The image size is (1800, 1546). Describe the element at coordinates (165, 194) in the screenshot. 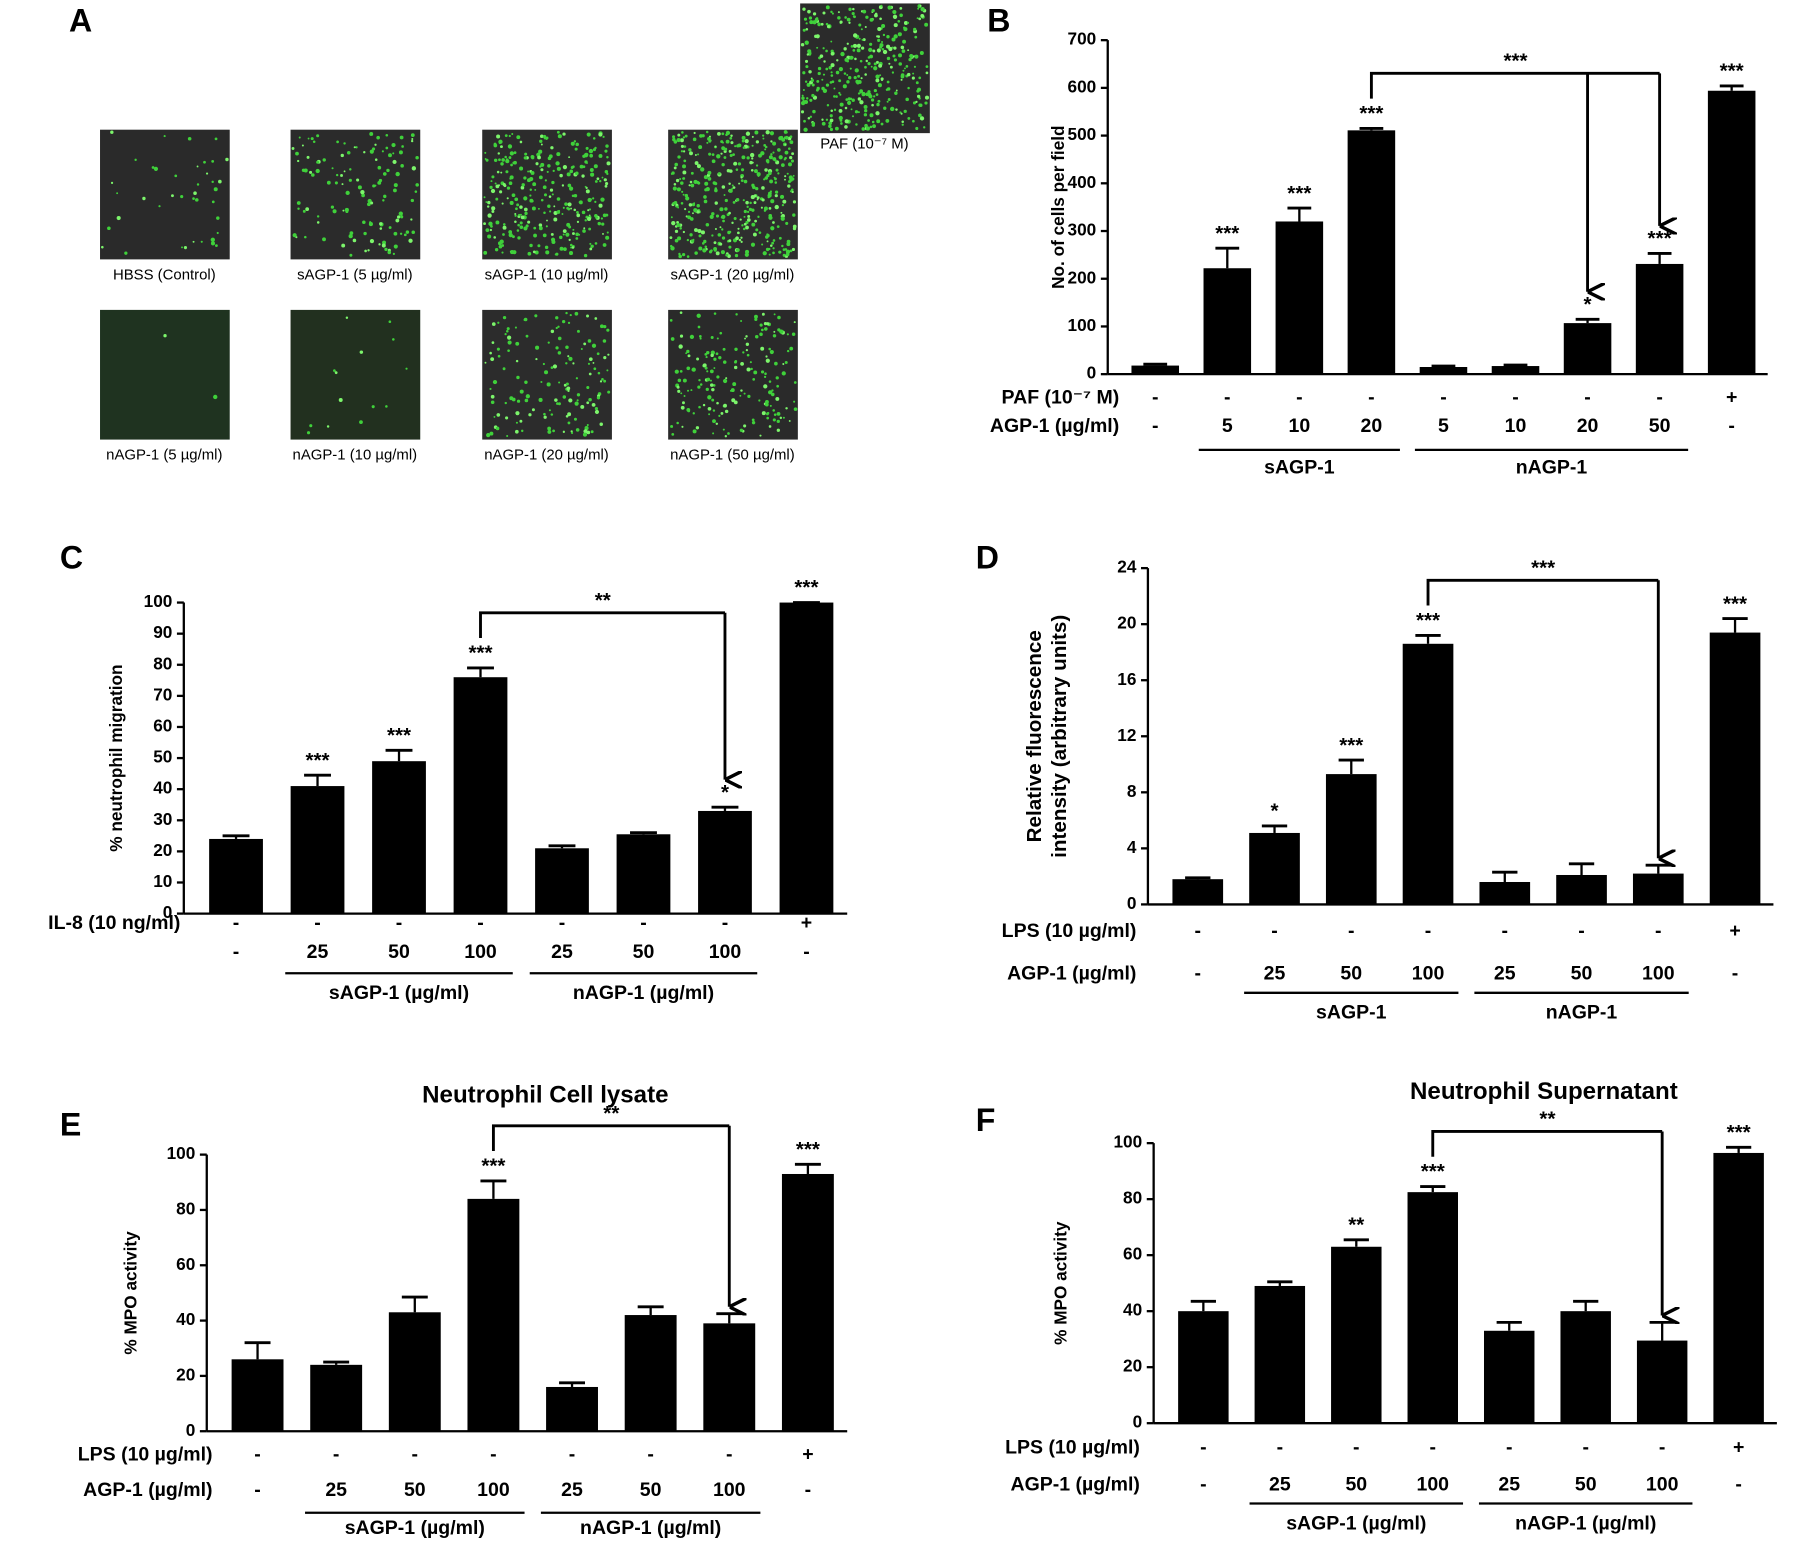

I see `micrograph-bg` at that location.